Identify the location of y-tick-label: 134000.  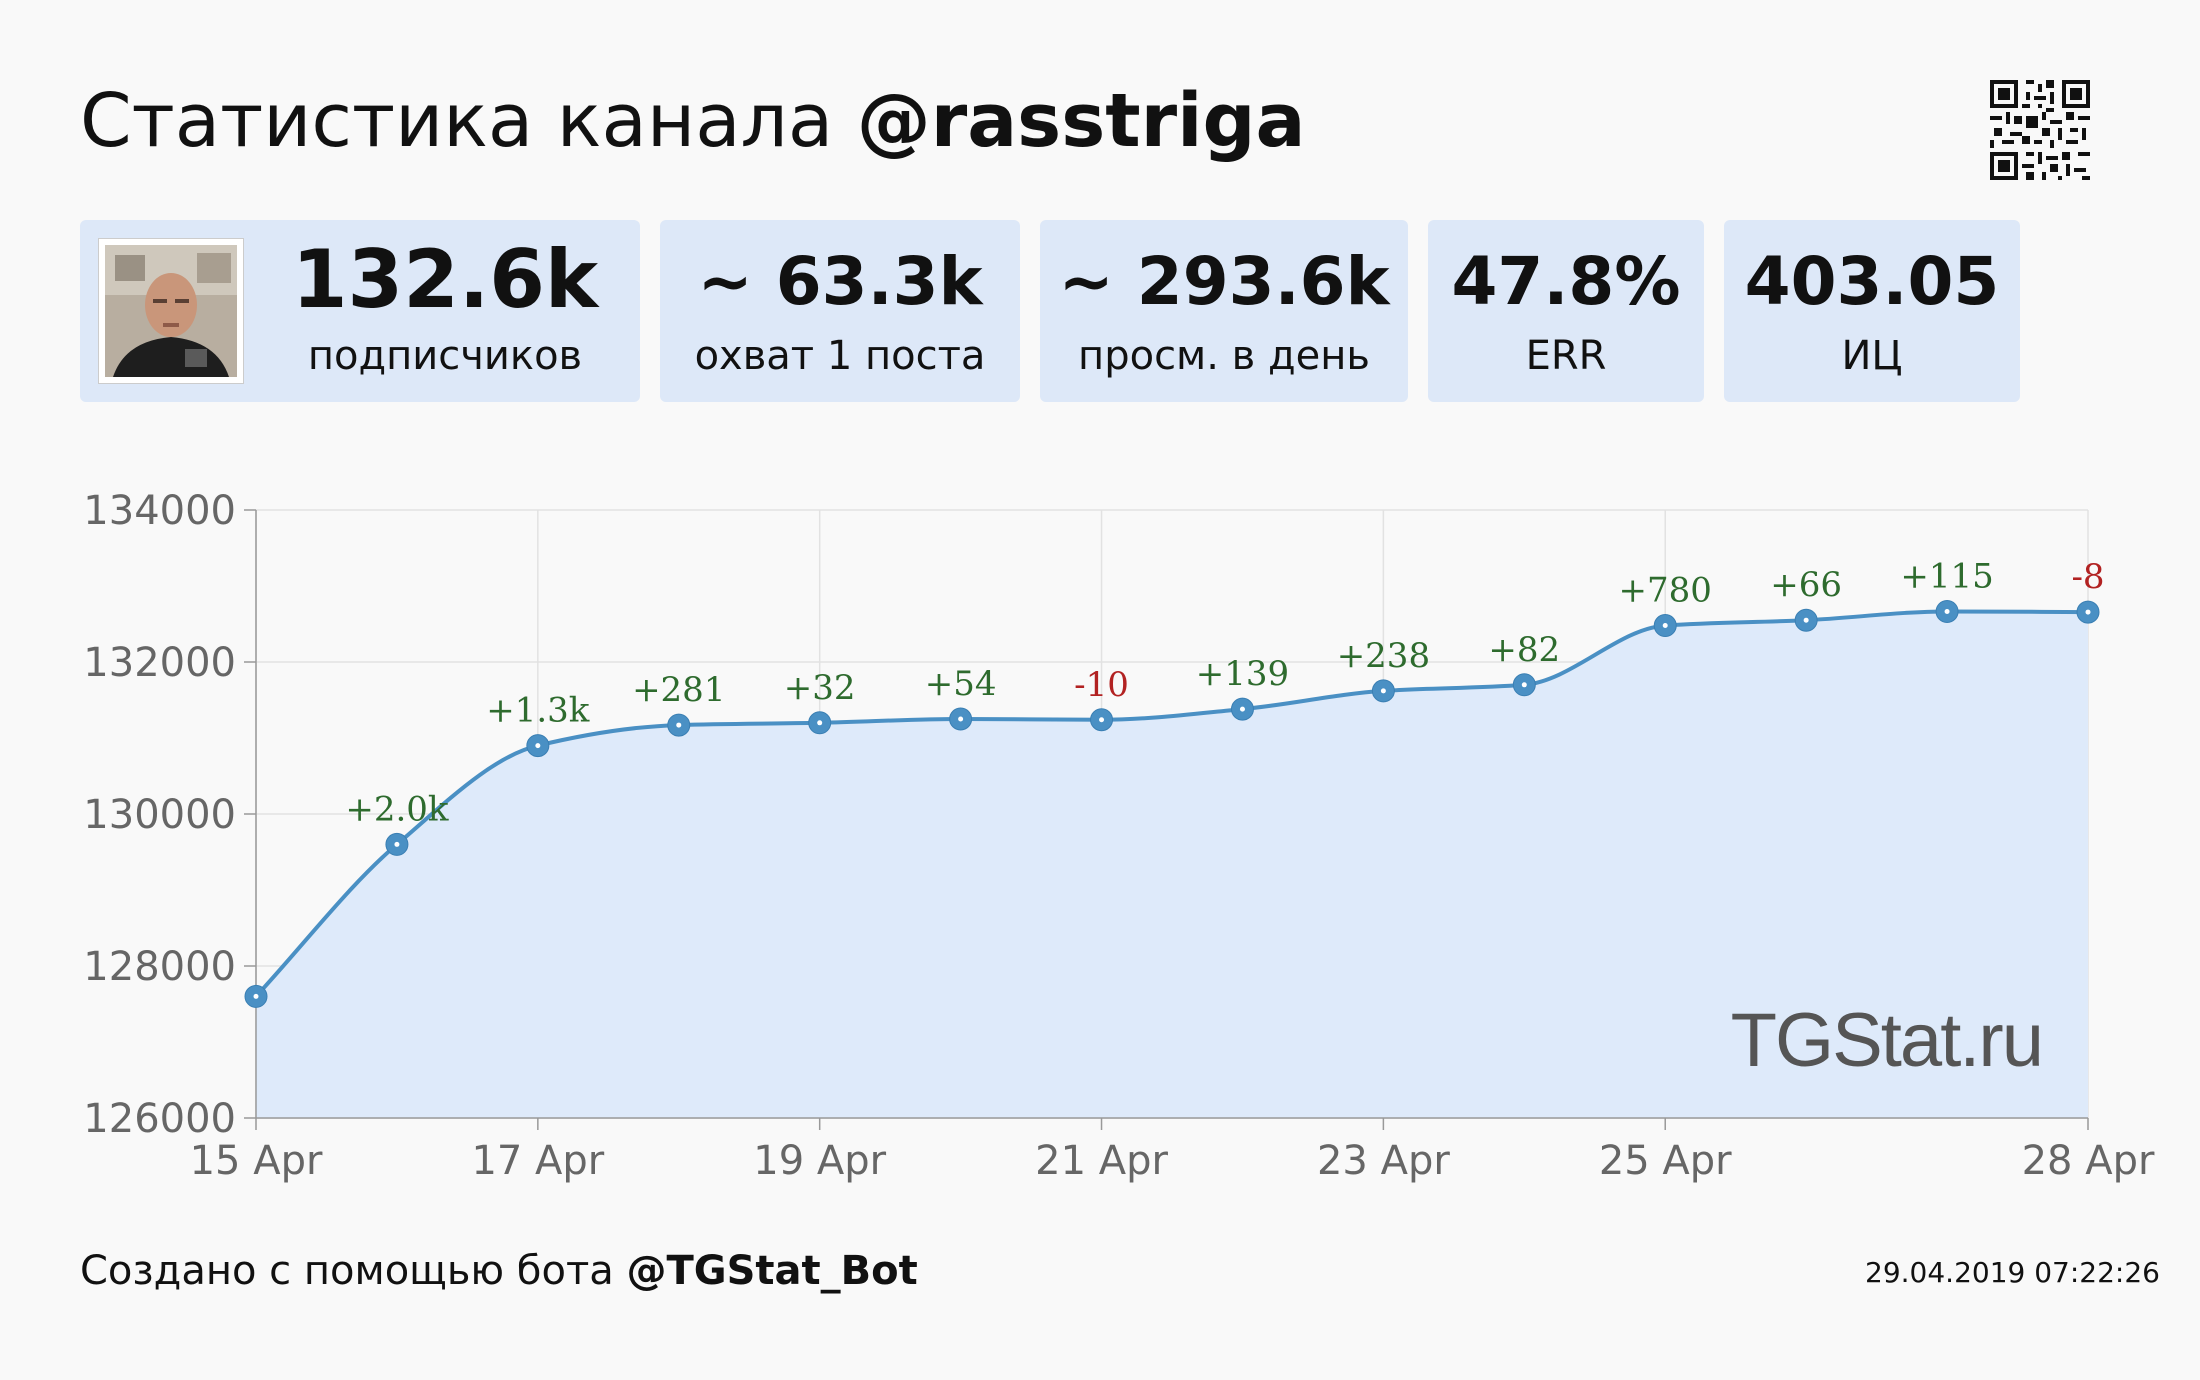
(159, 511).